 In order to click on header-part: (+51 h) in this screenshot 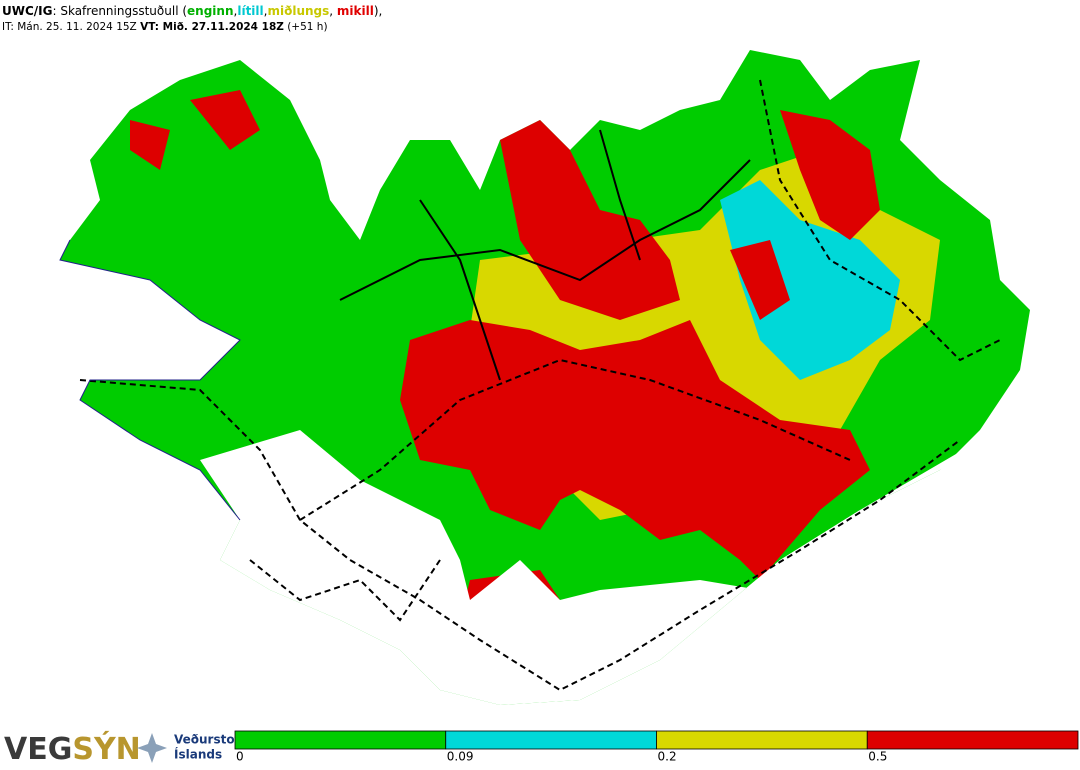, I will do `click(306, 27)`.